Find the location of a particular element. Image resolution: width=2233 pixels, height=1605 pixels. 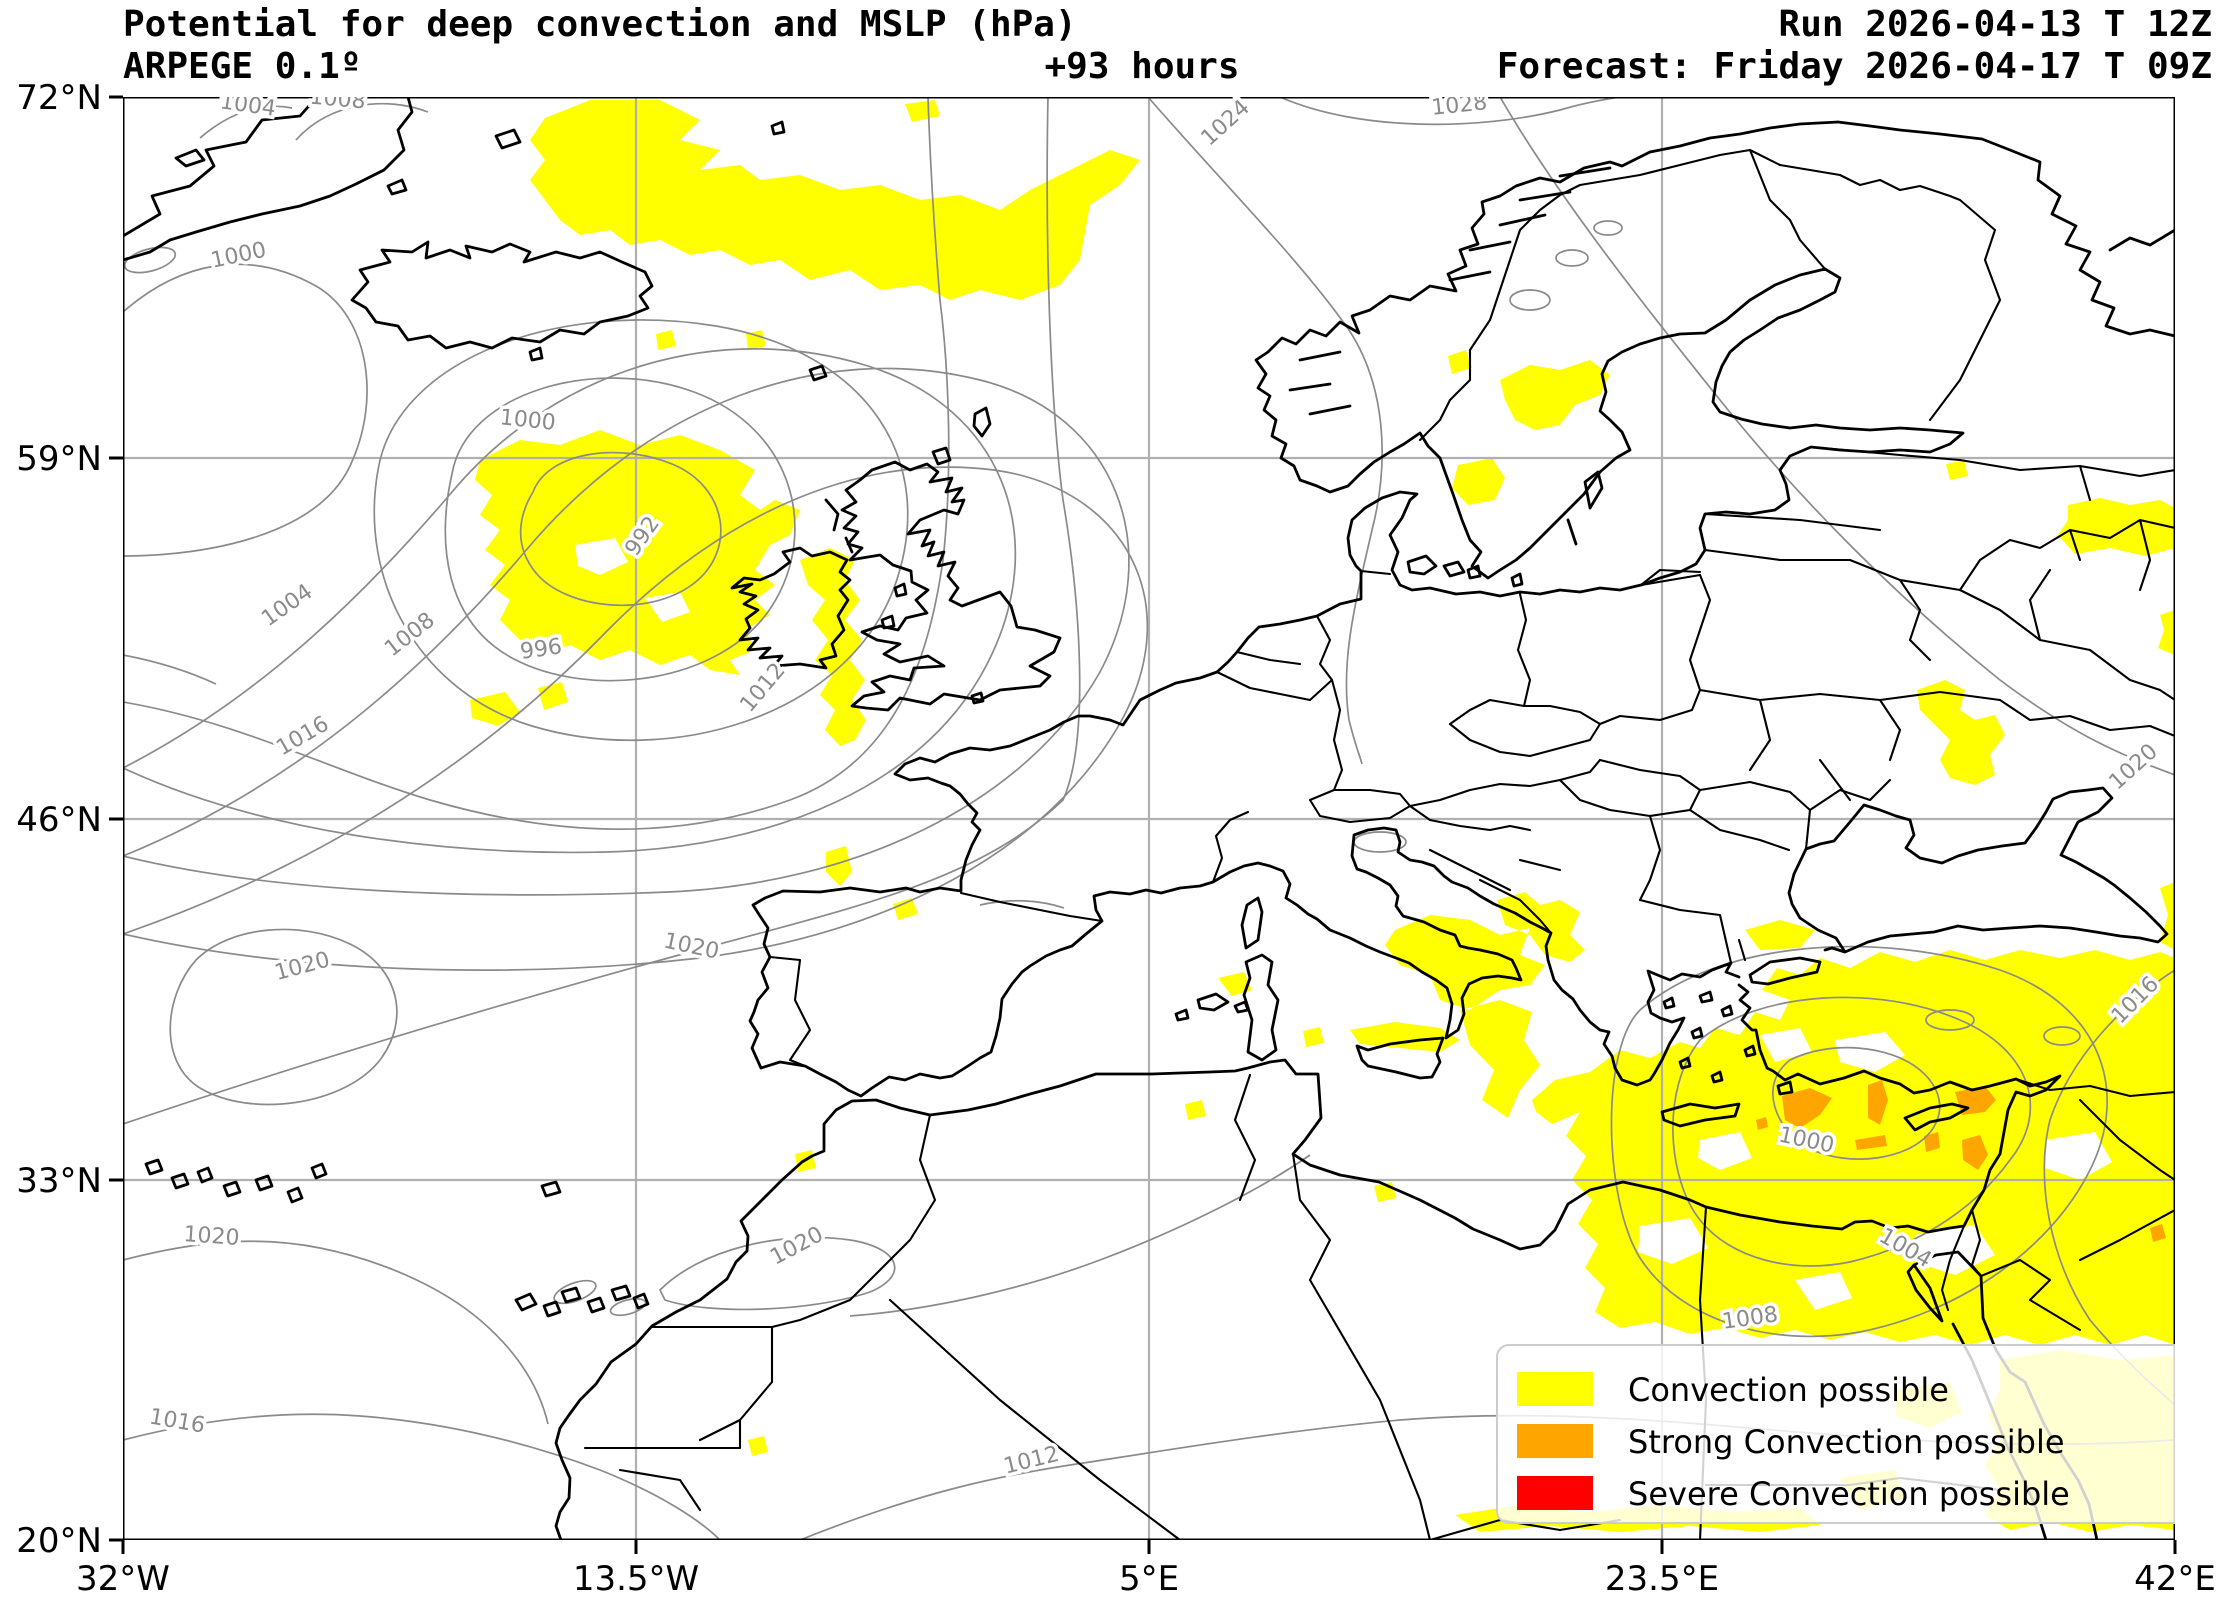

isobar-label: 1024 is located at coordinates (1225, 123).